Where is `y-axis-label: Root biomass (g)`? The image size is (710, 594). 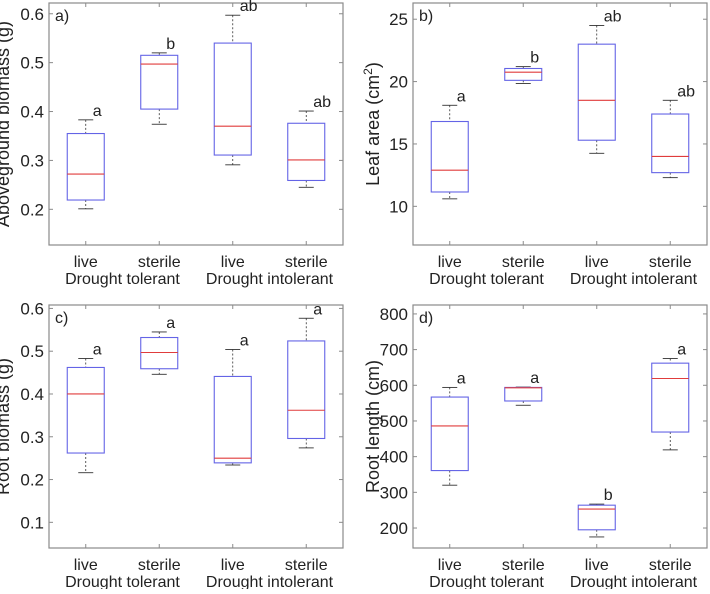 y-axis-label: Root biomass (g) is located at coordinates (6, 426).